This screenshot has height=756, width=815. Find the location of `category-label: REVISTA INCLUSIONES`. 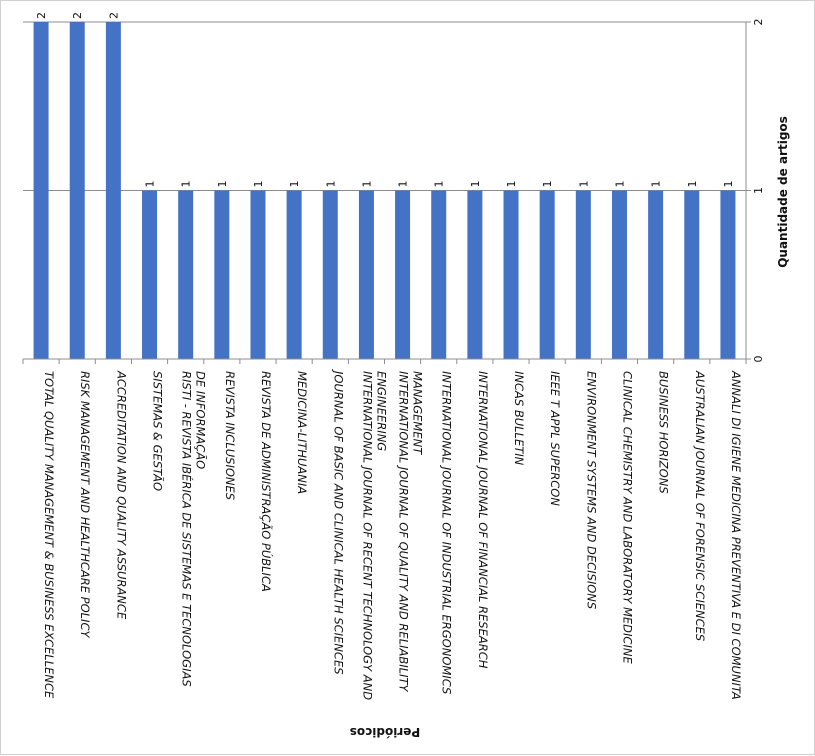

category-label: REVISTA INCLUSIONES is located at coordinates (230, 435).